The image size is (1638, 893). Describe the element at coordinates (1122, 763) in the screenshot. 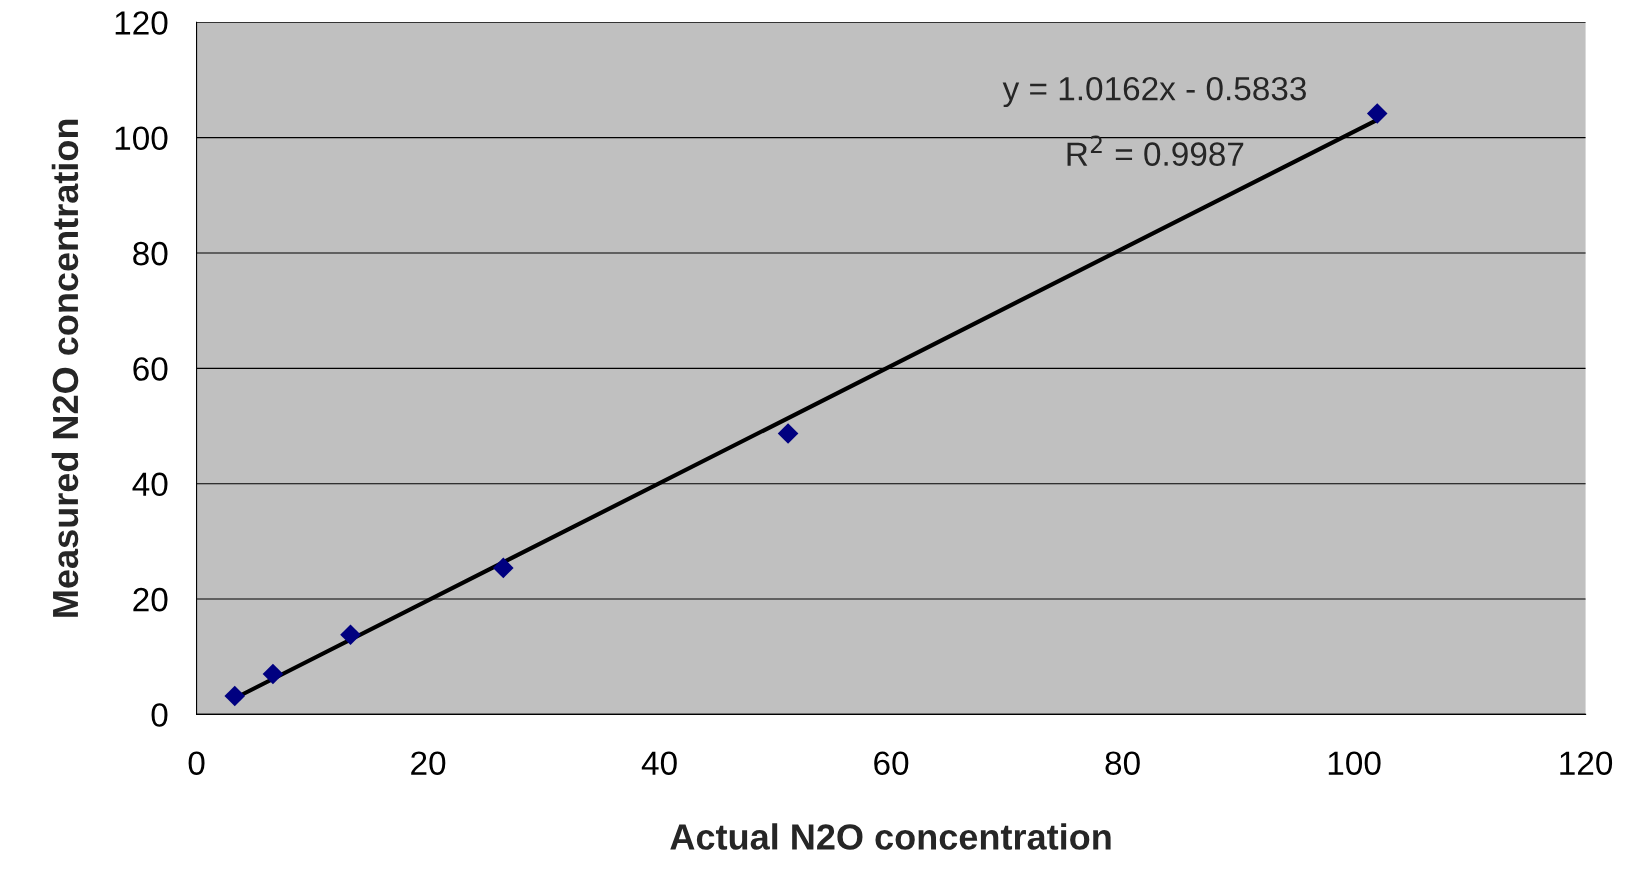

I see `x-tick-label: 80` at that location.